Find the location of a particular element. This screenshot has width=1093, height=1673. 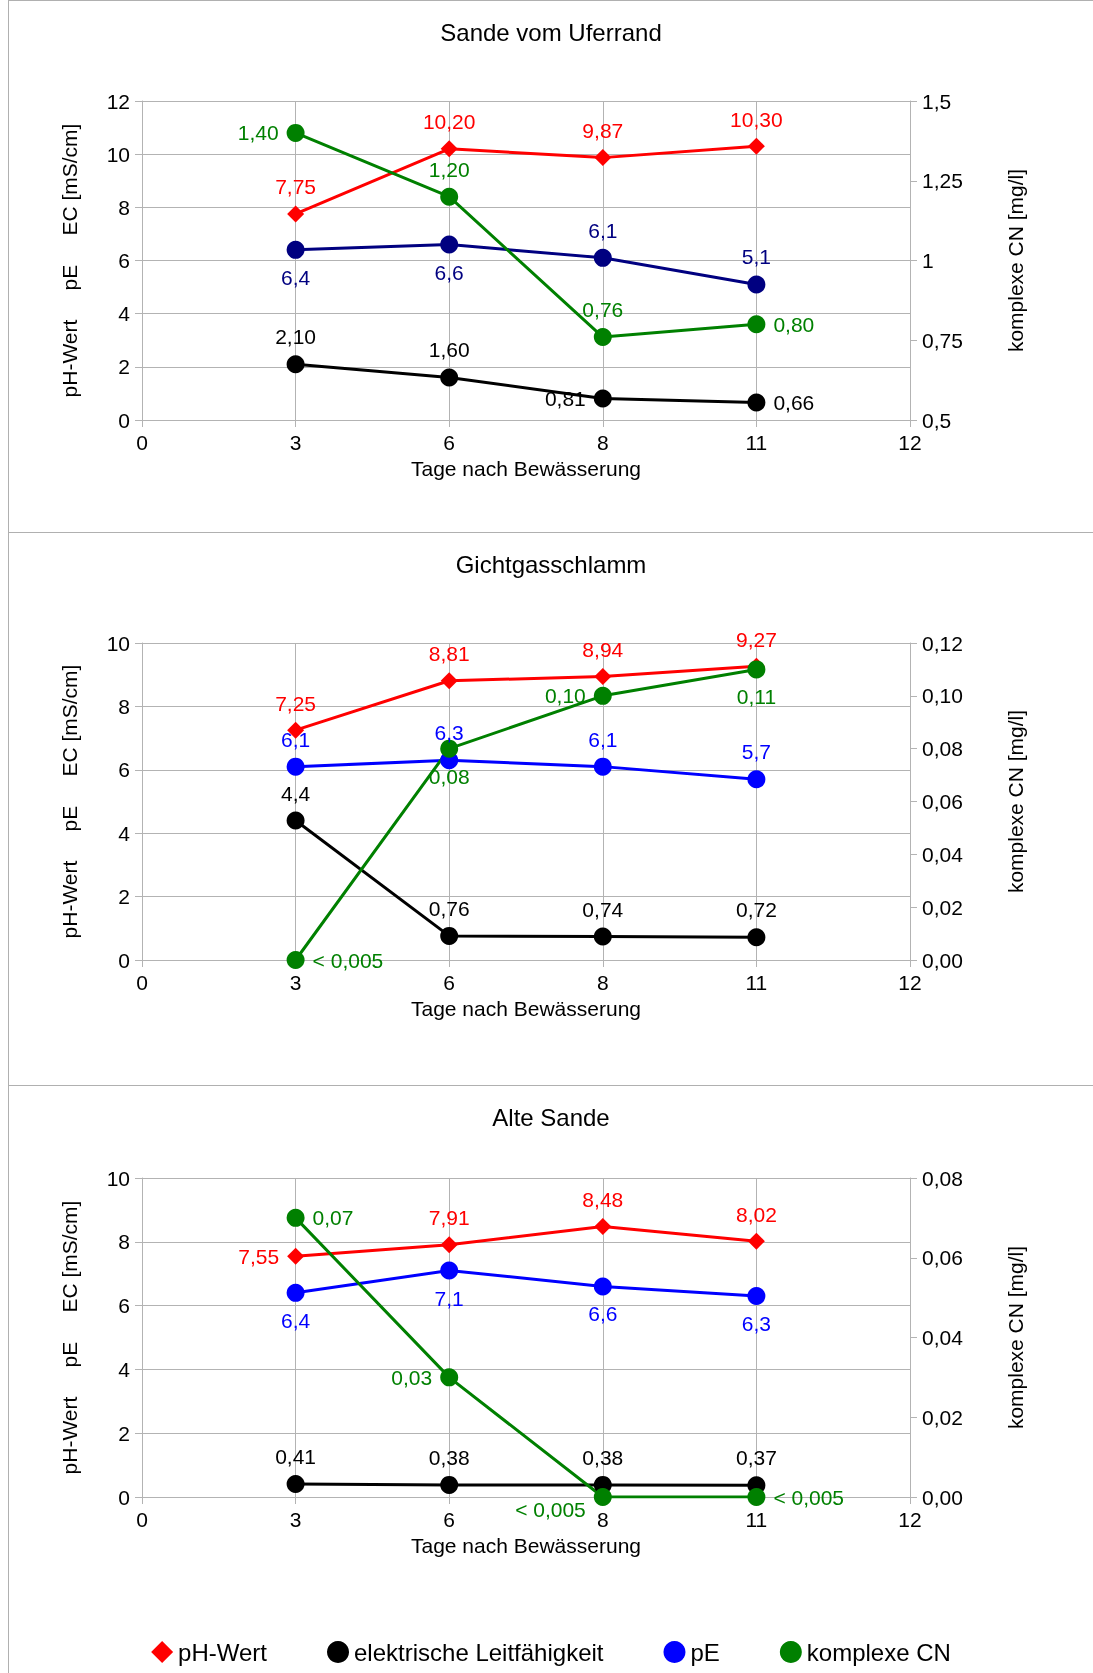

y2-axis-title: komplexe CN [mg/l] is located at coordinates (1015, 801).